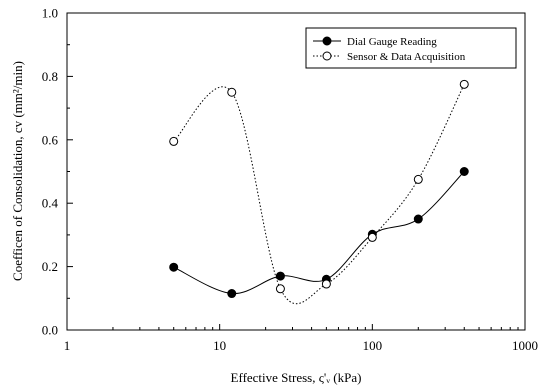  I want to click on y-tick-label: 0.6, so click(50, 139).